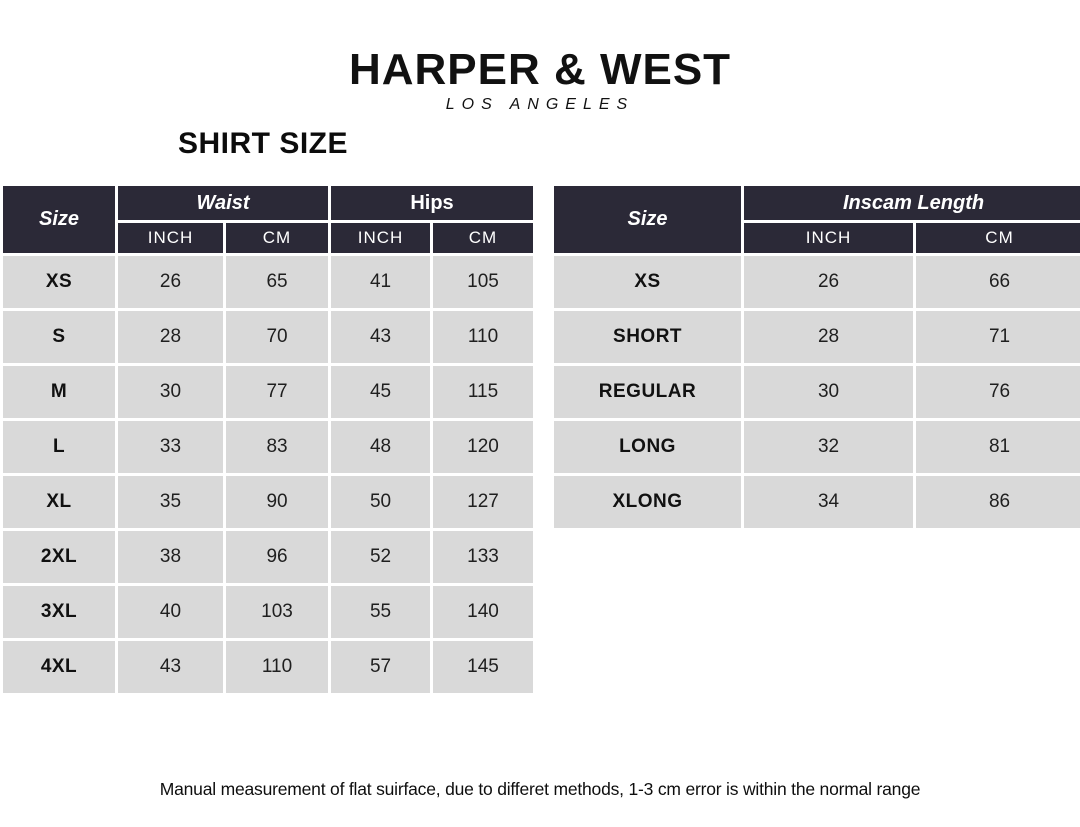  What do you see at coordinates (381, 557) in the screenshot?
I see `value-cell: 52` at bounding box center [381, 557].